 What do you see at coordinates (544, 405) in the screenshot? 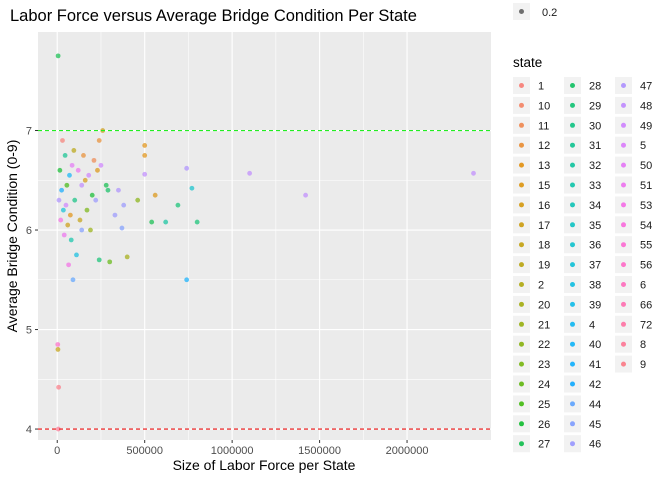
I see `state-legend-label: 25` at bounding box center [544, 405].